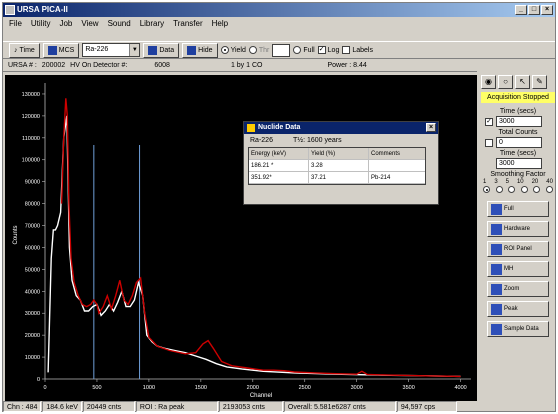  I want to click on smoothing-value: 1, so click(485, 182).